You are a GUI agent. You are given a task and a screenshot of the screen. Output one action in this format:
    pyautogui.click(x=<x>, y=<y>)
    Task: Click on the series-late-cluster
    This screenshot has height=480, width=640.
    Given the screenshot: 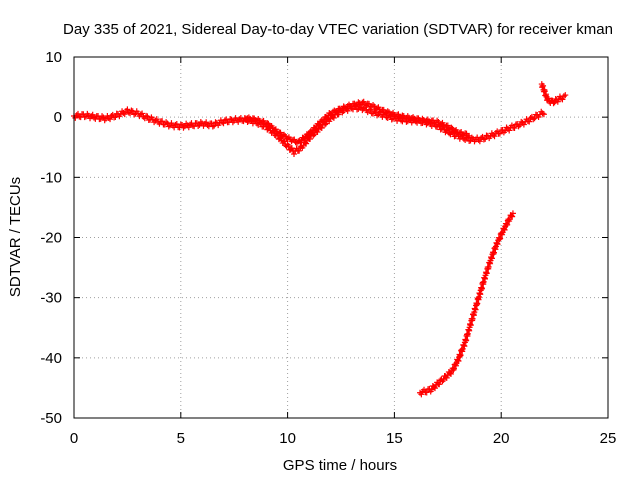 What is the action you would take?
    pyautogui.click(x=553, y=94)
    